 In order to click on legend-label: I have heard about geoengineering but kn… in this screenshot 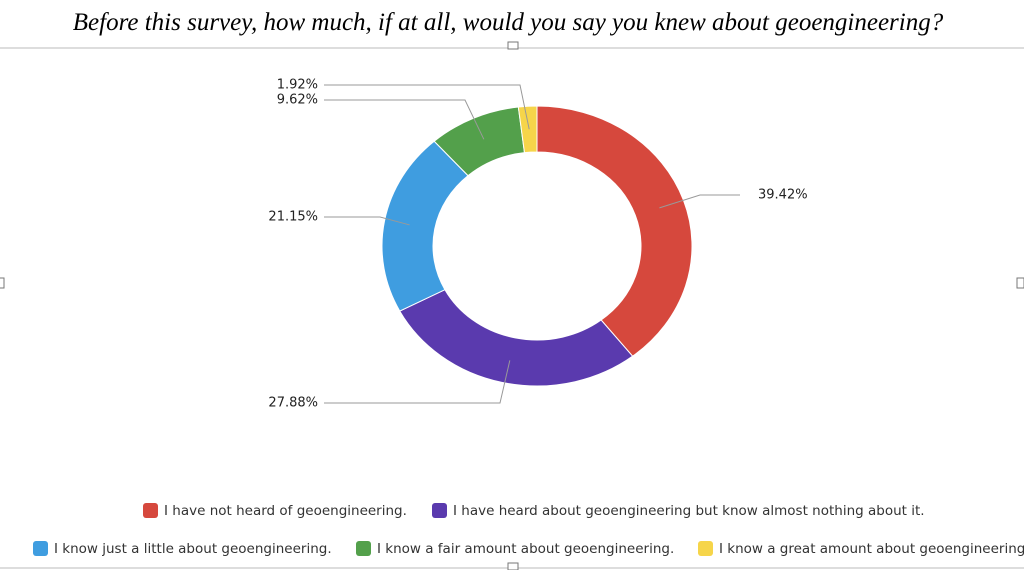, I will do `click(689, 511)`.